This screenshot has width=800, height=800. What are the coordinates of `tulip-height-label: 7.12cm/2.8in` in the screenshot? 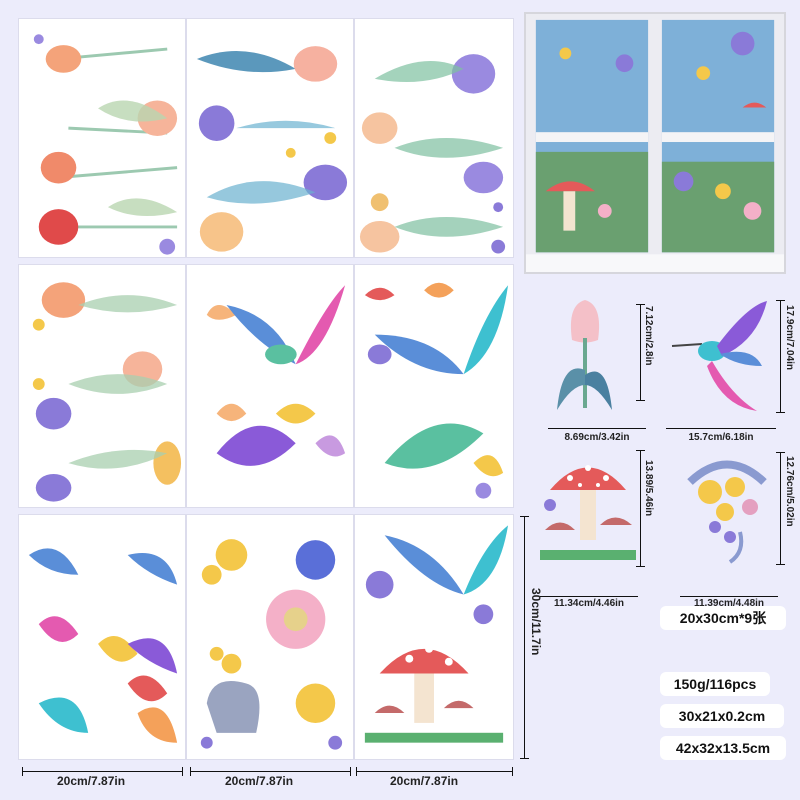 It's located at (648, 336).